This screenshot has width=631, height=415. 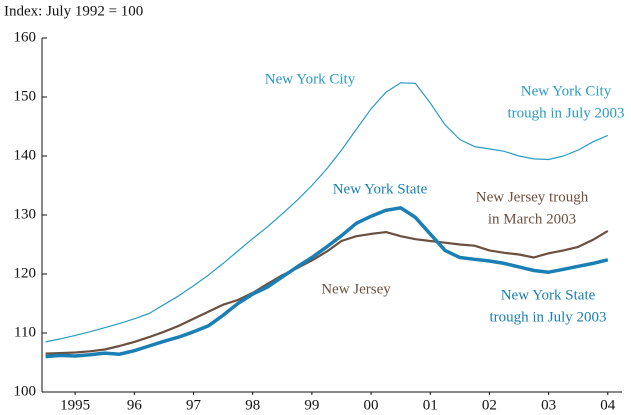 I want to click on y-tick-label: 130, so click(x=25, y=214).